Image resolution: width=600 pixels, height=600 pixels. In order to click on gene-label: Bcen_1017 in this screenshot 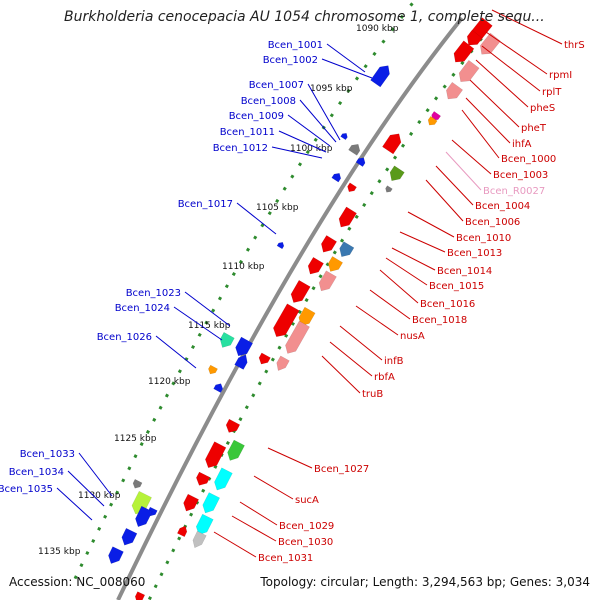, I will do `click(205, 204)`.